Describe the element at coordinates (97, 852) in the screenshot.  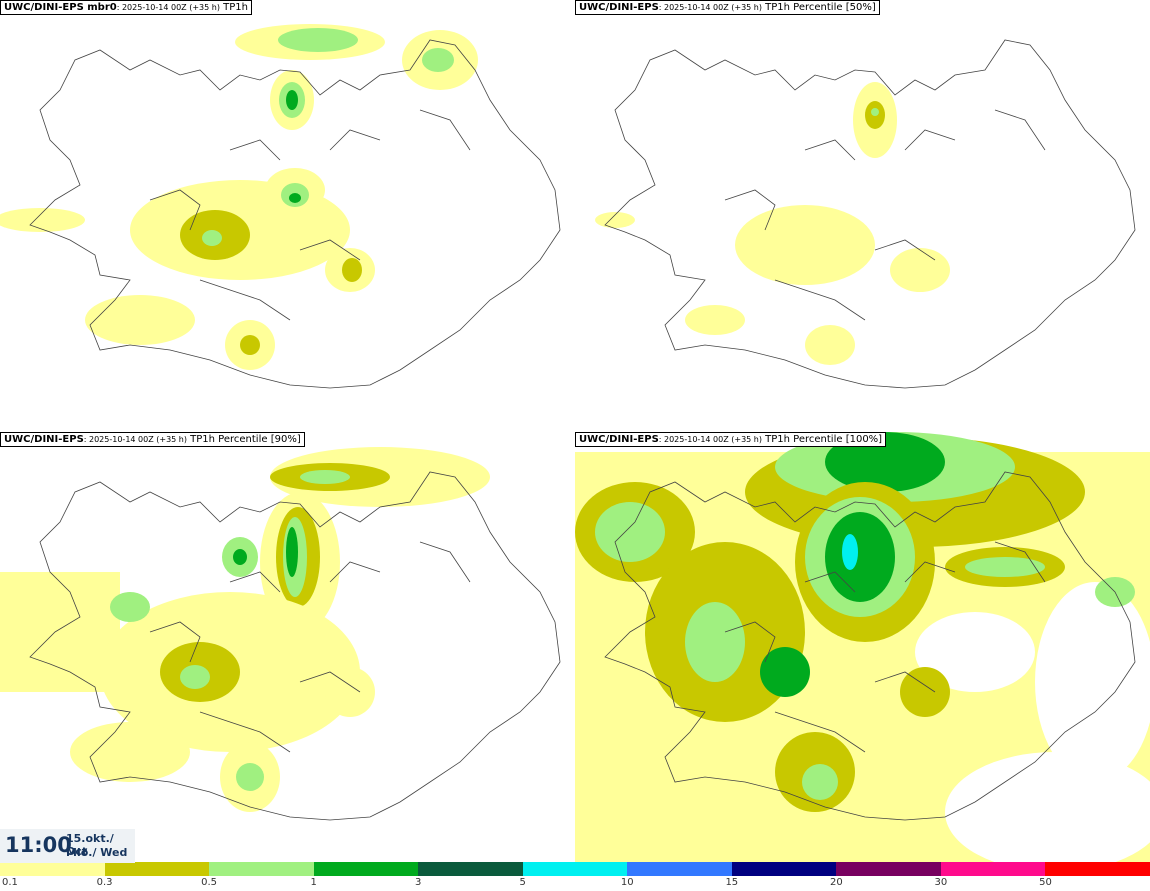
I see `valid-date-line2: Mið./ Wed` at that location.